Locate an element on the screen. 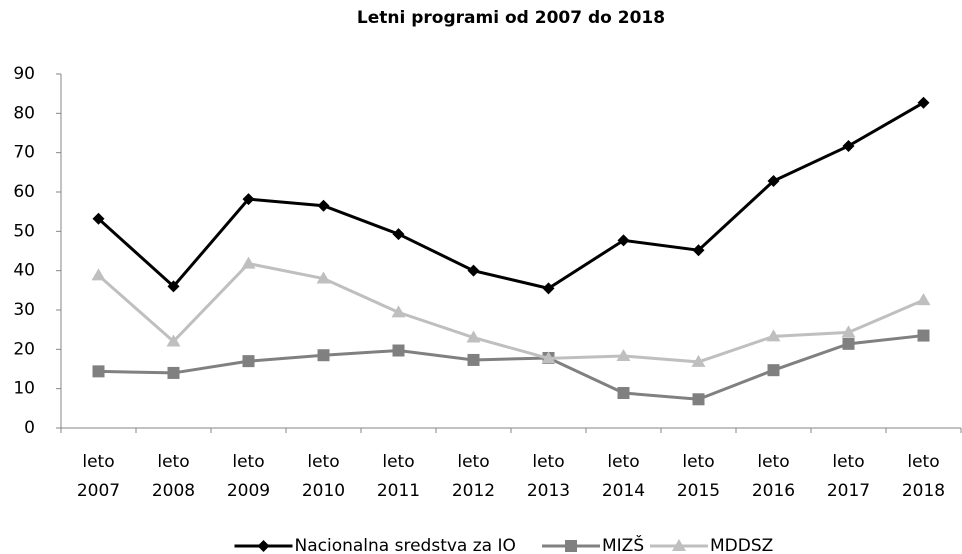 This screenshot has height=554, width=962. y-tick-label: 60 is located at coordinates (24, 192).